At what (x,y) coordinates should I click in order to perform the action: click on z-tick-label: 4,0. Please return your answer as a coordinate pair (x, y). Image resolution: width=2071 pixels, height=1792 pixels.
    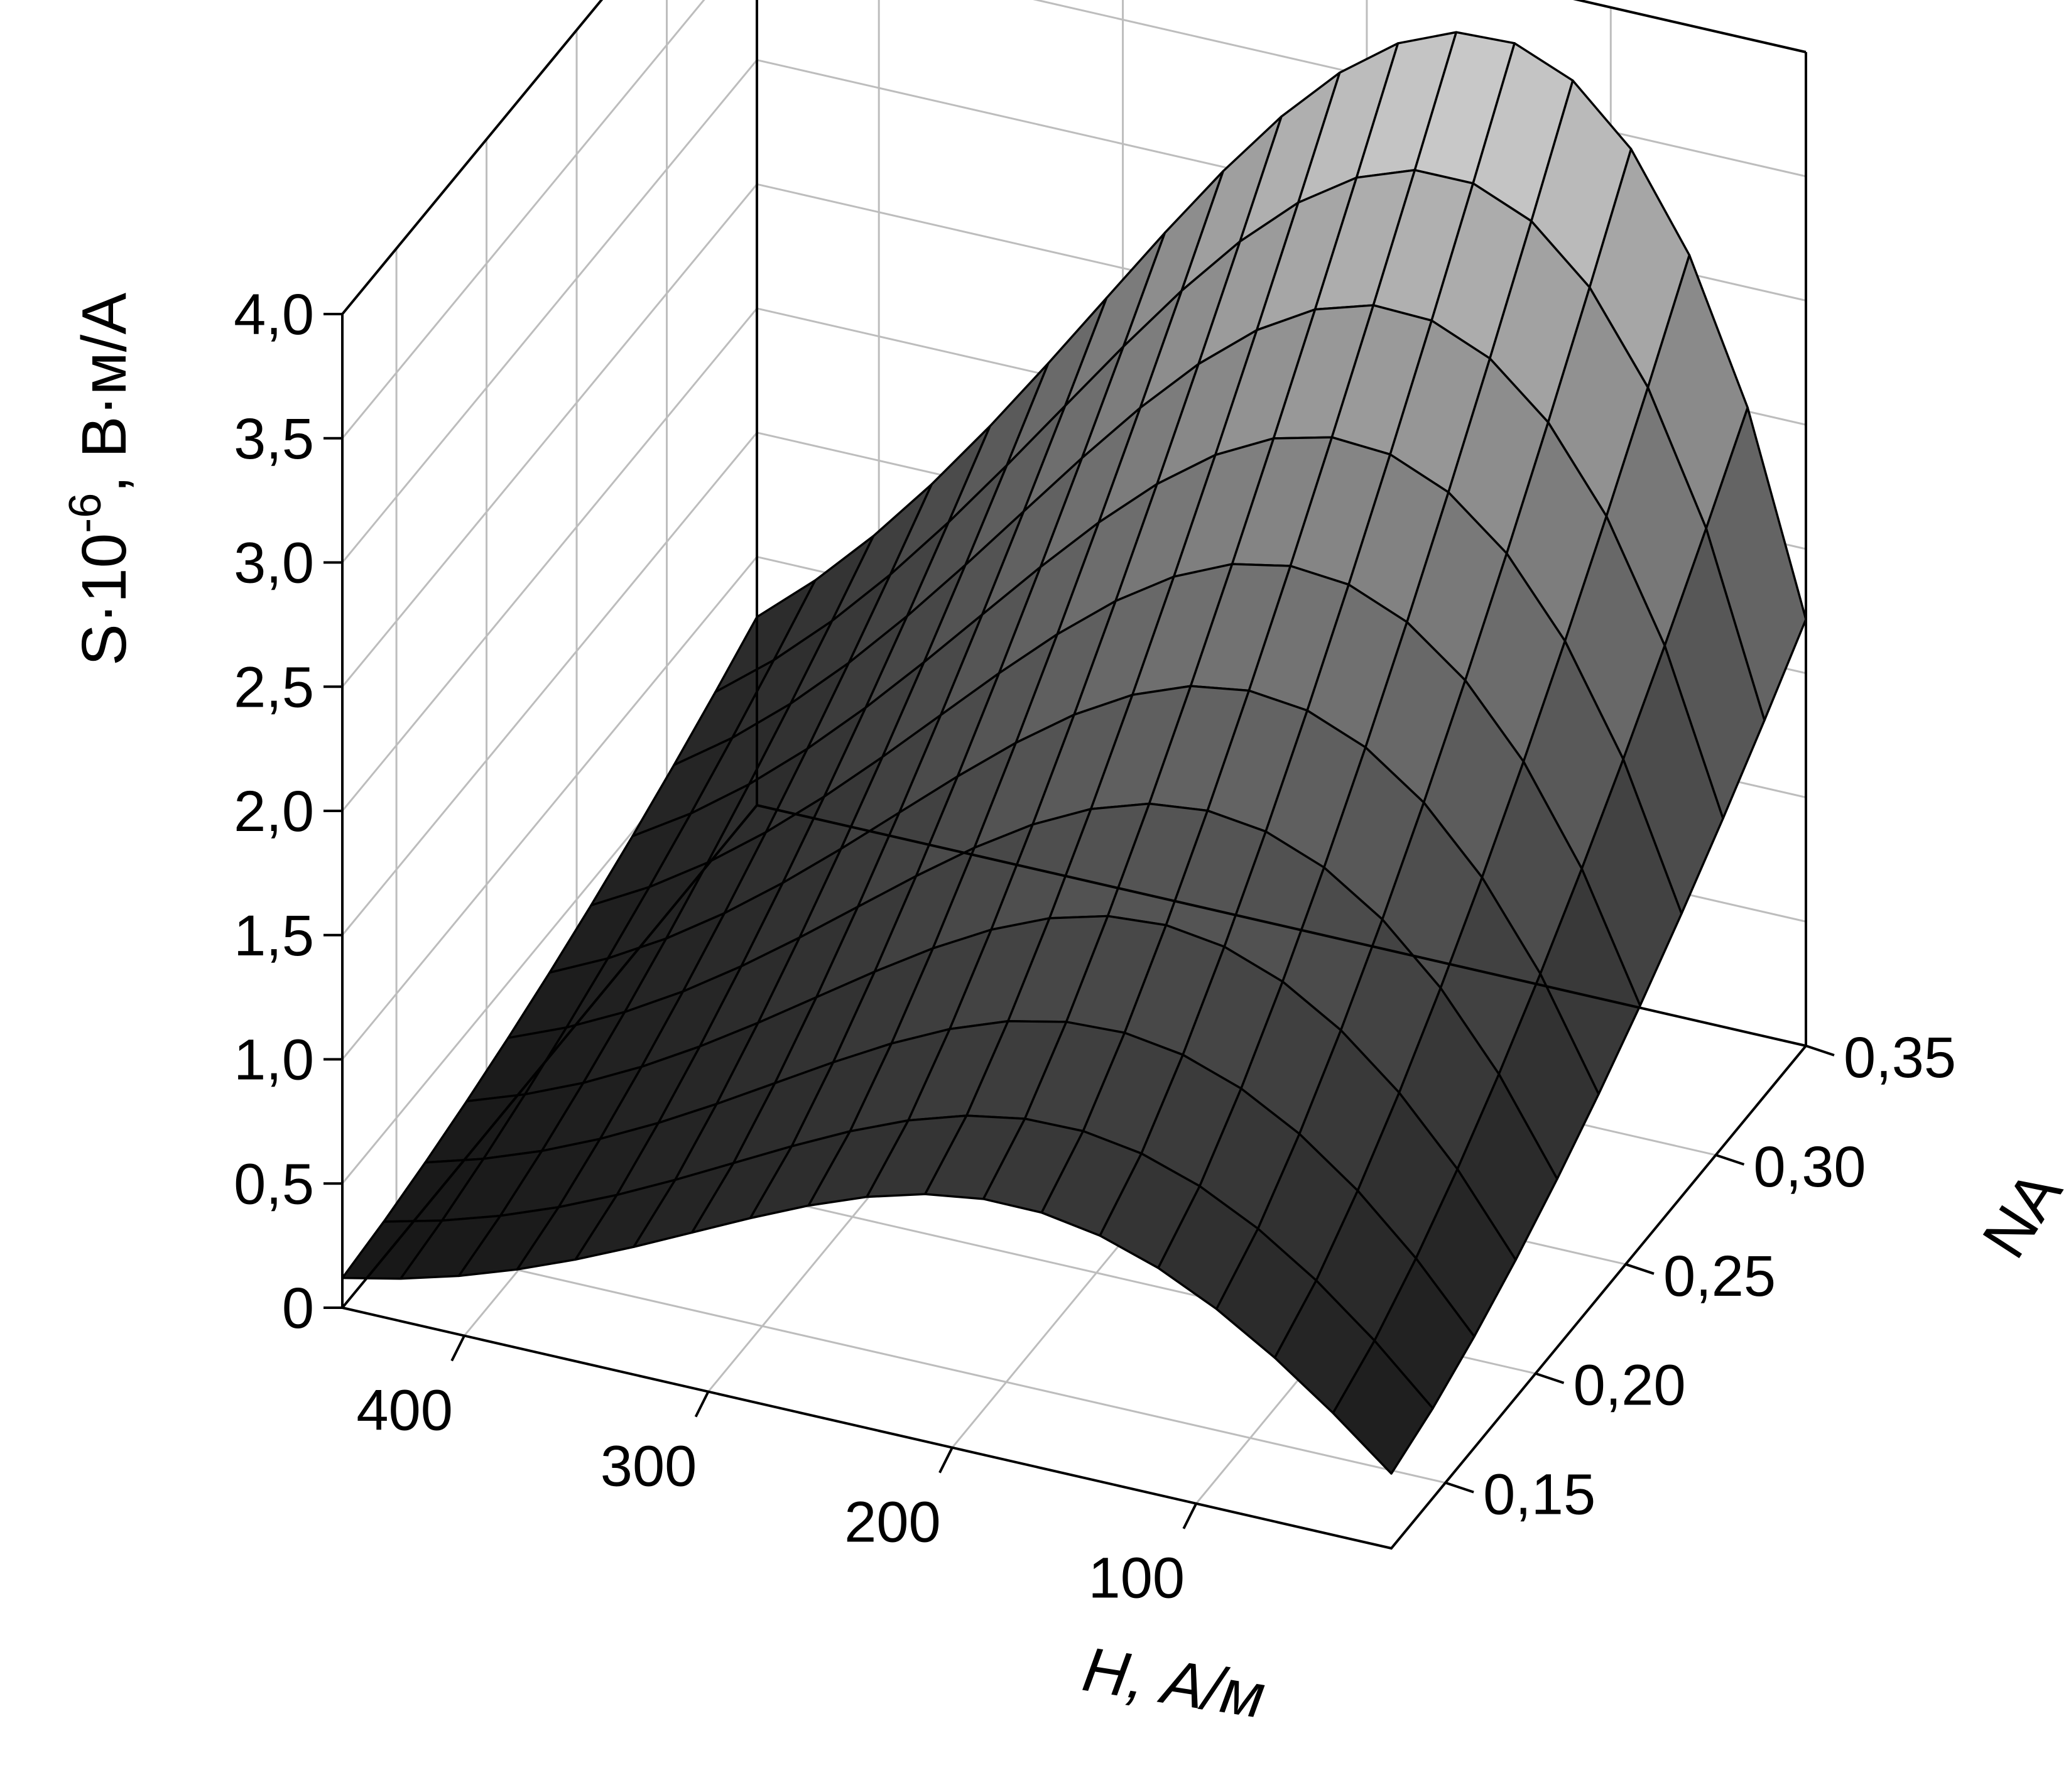
    Looking at the image, I should click on (274, 315).